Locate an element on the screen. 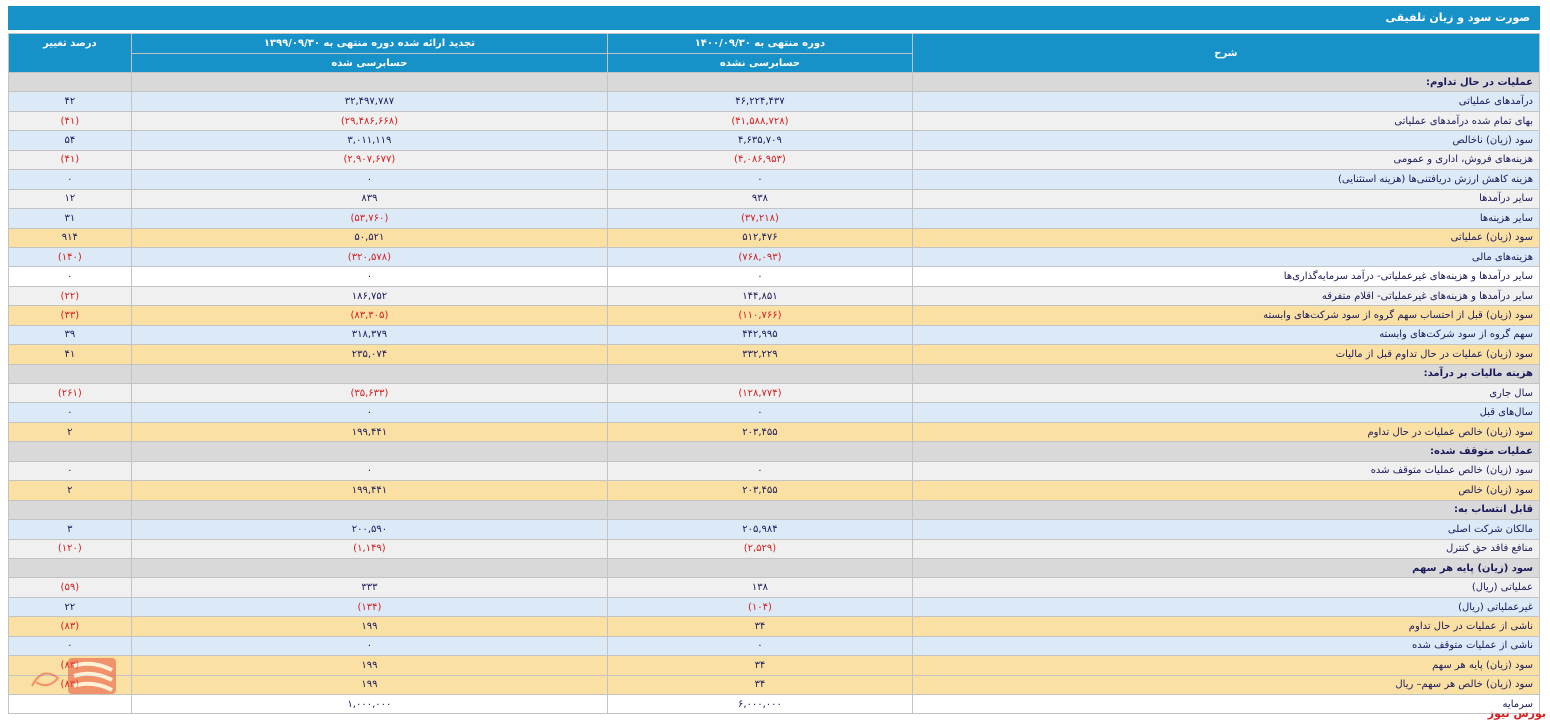 The image size is (1550, 722). table-row: سود (زیان) خالص ۲۰۳,۴۵۵ ۱۹۹,۴۴۱ ۲ is located at coordinates (774, 490).